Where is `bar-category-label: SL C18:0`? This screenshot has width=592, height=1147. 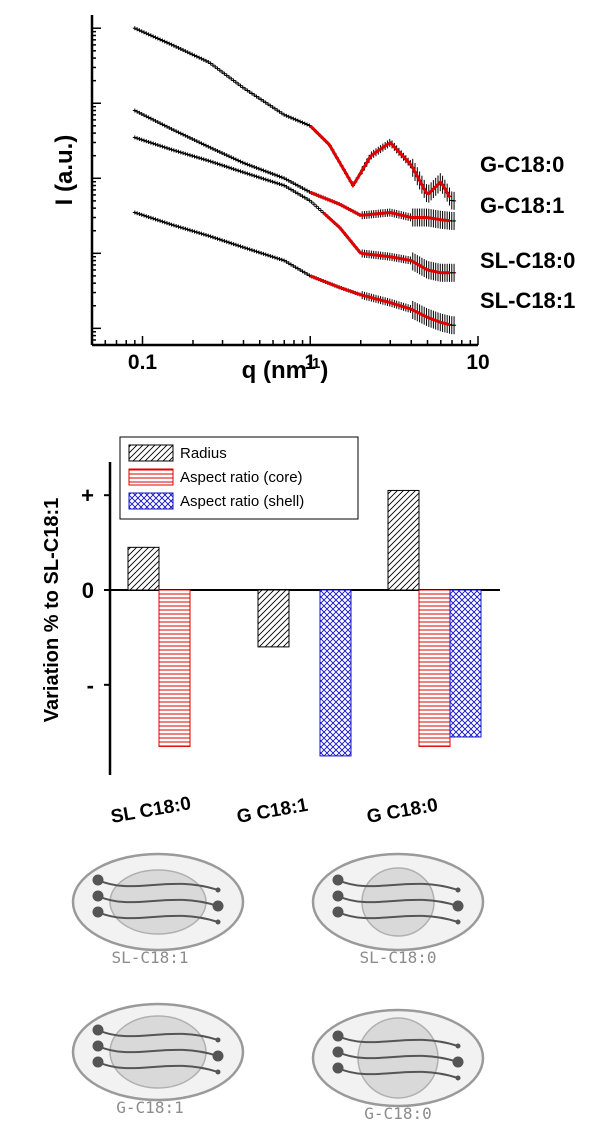 bar-category-label: SL C18:0 is located at coordinates (150, 810).